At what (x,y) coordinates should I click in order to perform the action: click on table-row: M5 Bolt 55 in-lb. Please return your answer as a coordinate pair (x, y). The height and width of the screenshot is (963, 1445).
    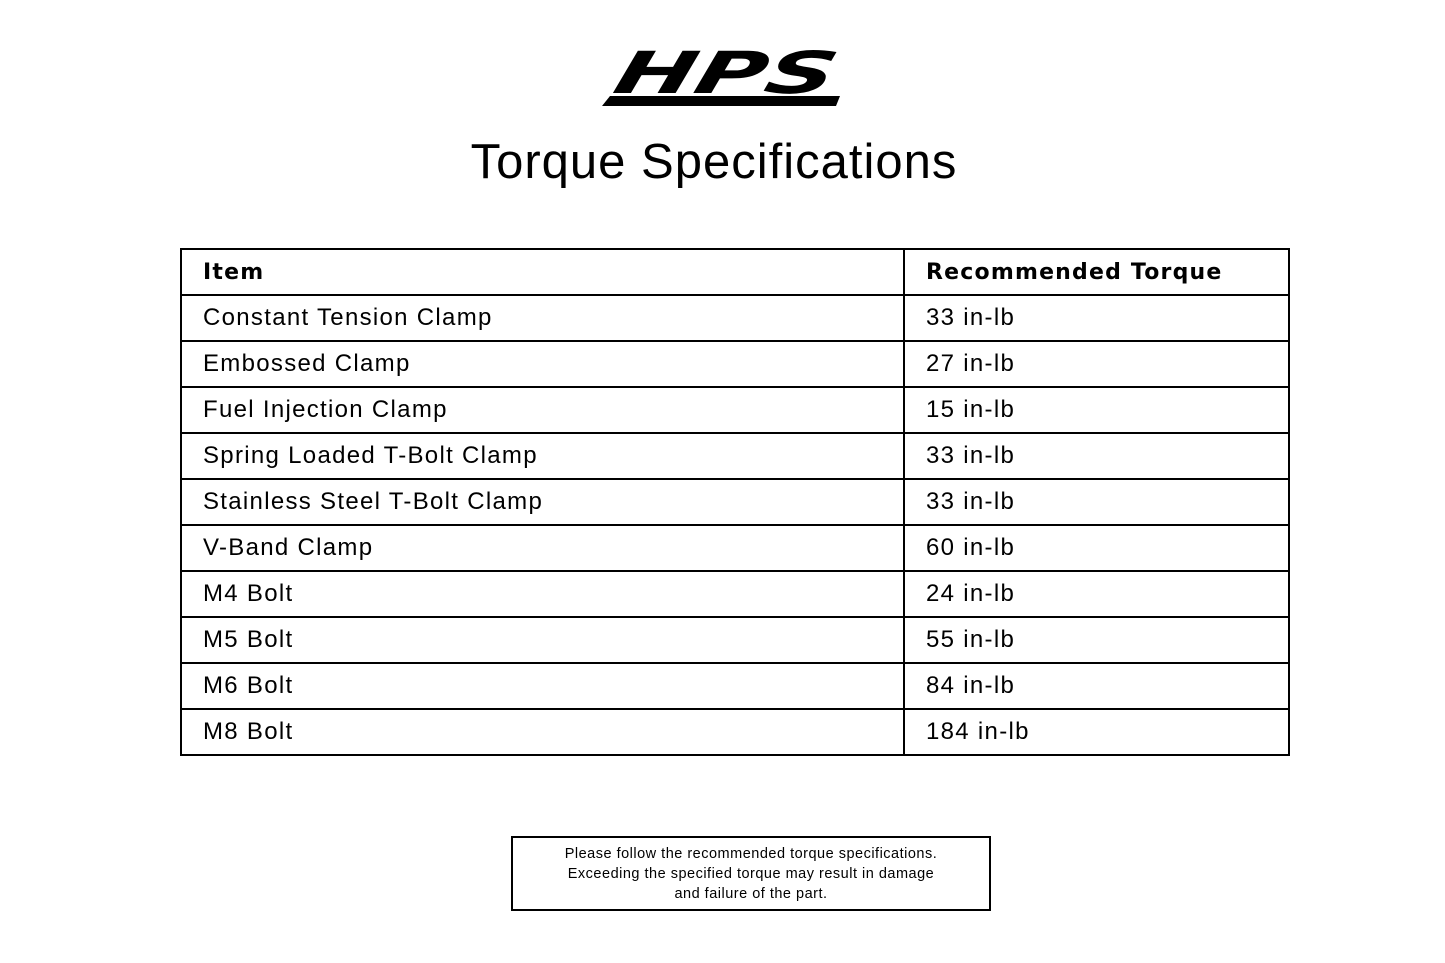
    Looking at the image, I should click on (735, 640).